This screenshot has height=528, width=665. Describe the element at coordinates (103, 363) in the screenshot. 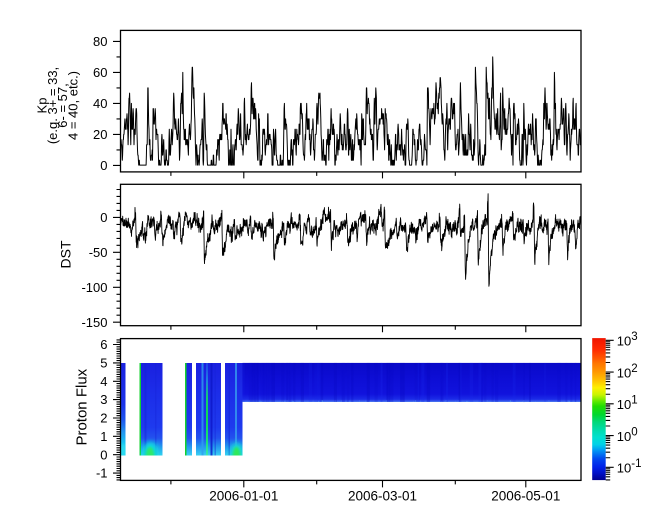

I see `svg-text: 5` at that location.